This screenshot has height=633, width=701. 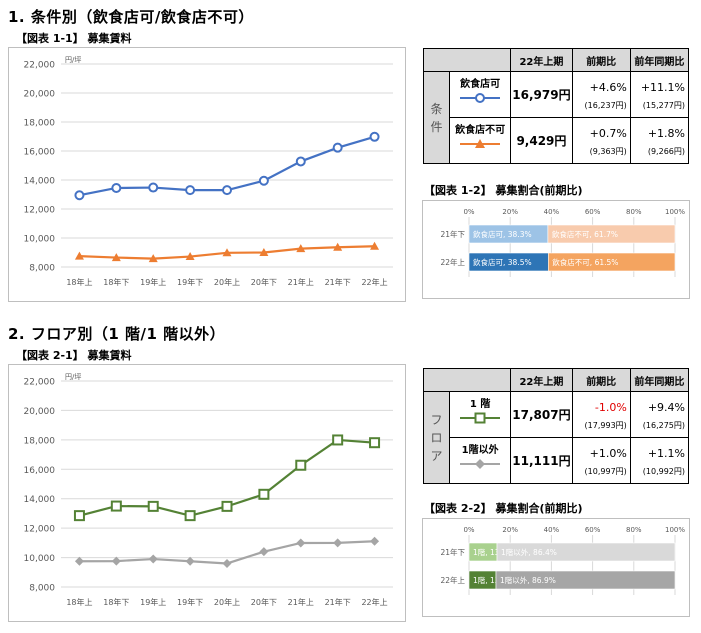 I want to click on data-label: 1階, 13.1%, so click(x=493, y=580).